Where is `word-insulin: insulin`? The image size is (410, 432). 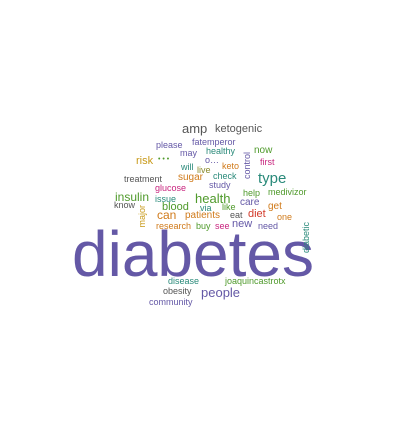
word-insulin: insulin is located at coordinates (132, 197).